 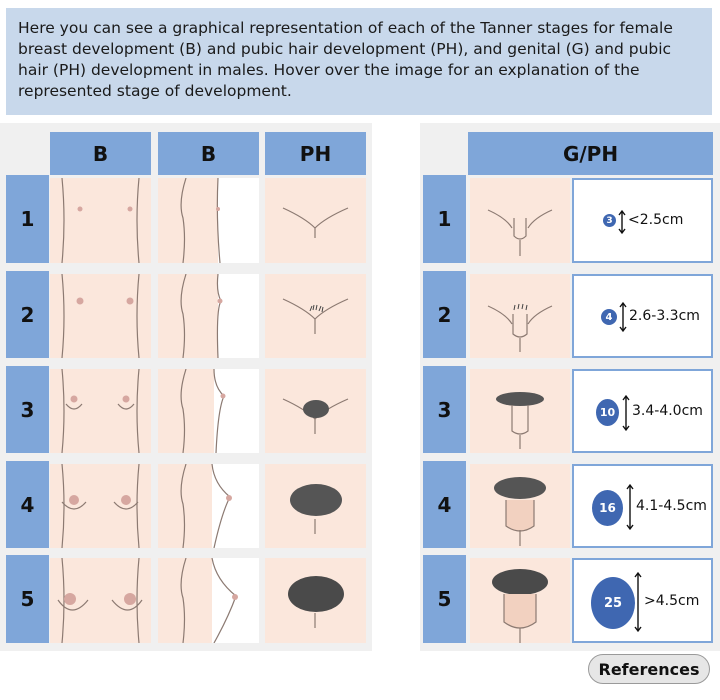 What do you see at coordinates (27, 599) in the screenshot?
I see `female-stage-5-label: 5` at bounding box center [27, 599].